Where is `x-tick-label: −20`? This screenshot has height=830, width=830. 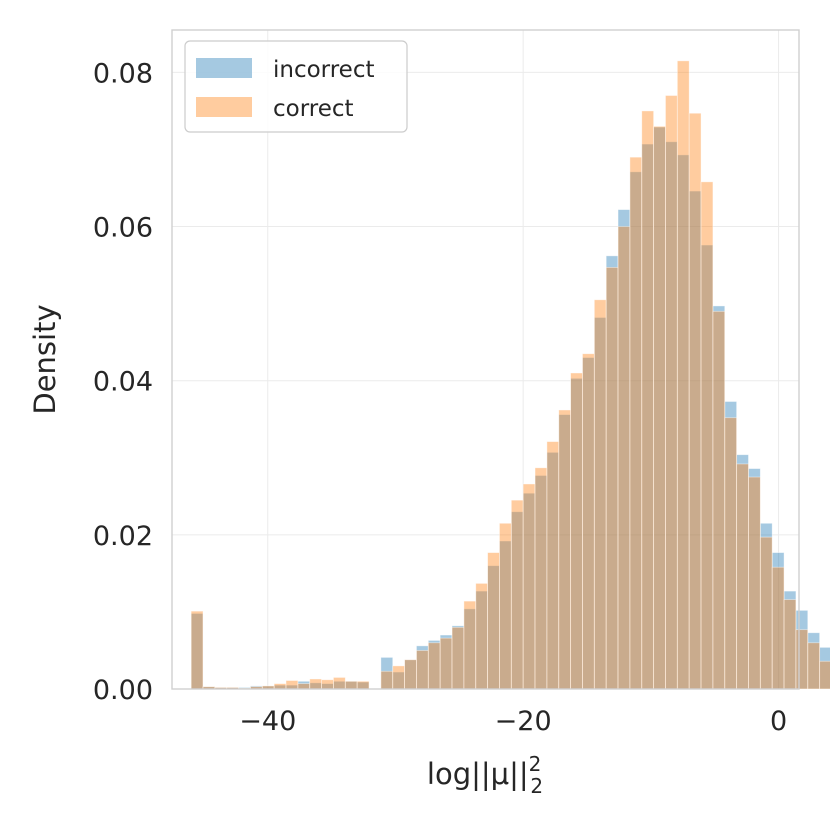 x-tick-label: −20 is located at coordinates (523, 721).